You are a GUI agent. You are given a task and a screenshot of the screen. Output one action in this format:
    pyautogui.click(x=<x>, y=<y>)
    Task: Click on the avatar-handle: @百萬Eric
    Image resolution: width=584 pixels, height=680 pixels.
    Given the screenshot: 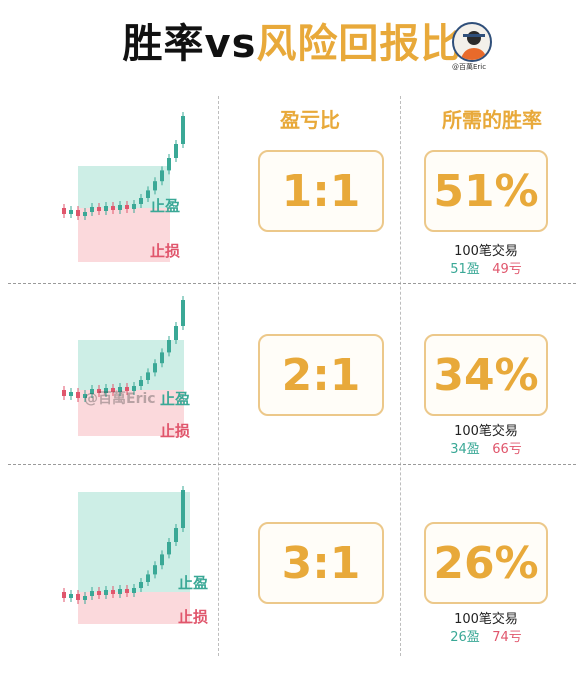 What is the action you would take?
    pyautogui.click(x=469, y=67)
    